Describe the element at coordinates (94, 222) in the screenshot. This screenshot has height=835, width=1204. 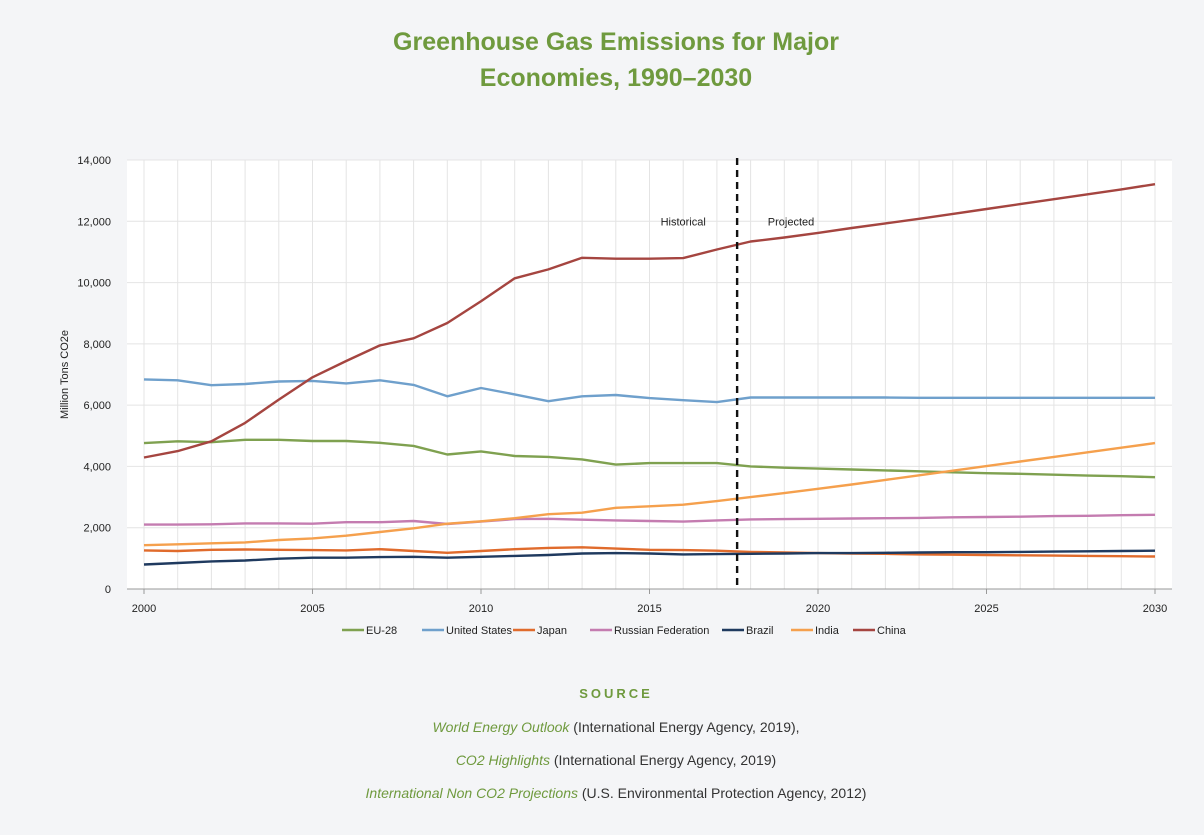
I see `y-tick-label: 12,000` at that location.